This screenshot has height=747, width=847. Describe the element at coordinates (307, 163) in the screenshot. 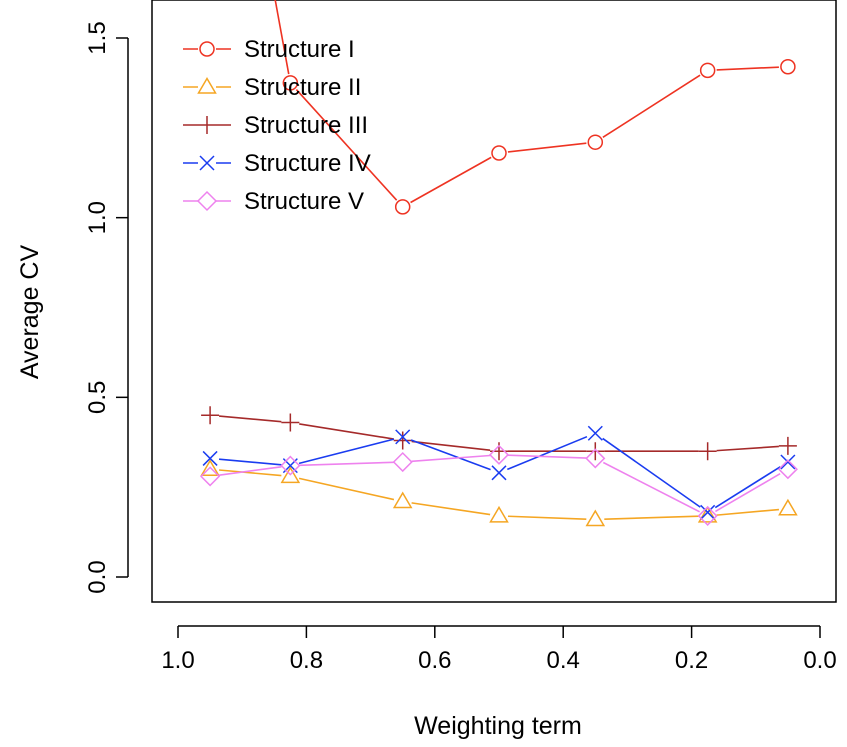

I see `legend-label: Structure IV` at that location.